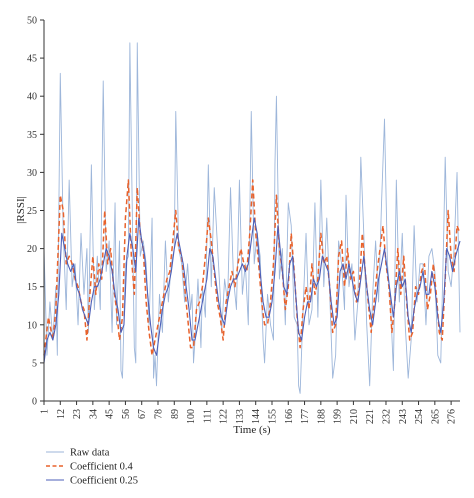  Describe the element at coordinates (256, 416) in the screenshot. I see `x-tick-label: 144` at that location.